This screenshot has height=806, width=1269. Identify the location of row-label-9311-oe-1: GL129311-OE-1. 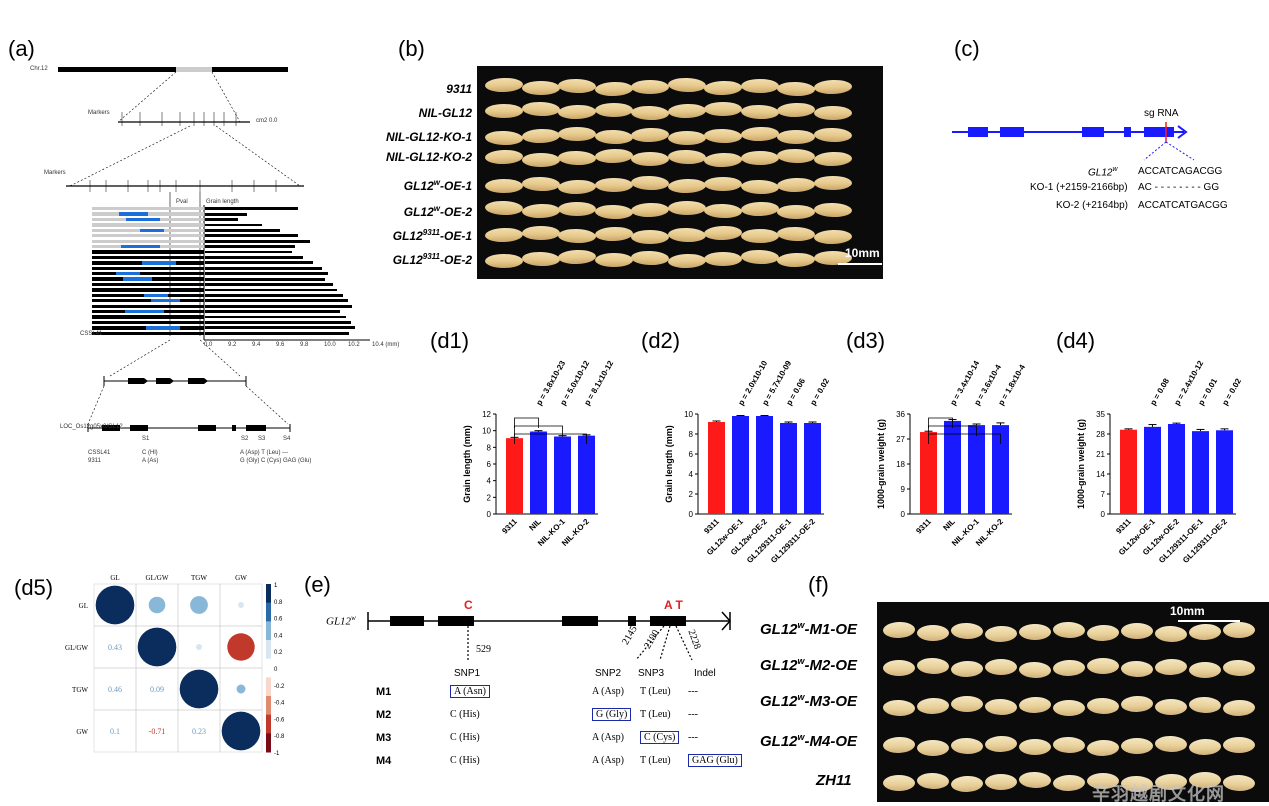
(432, 235).